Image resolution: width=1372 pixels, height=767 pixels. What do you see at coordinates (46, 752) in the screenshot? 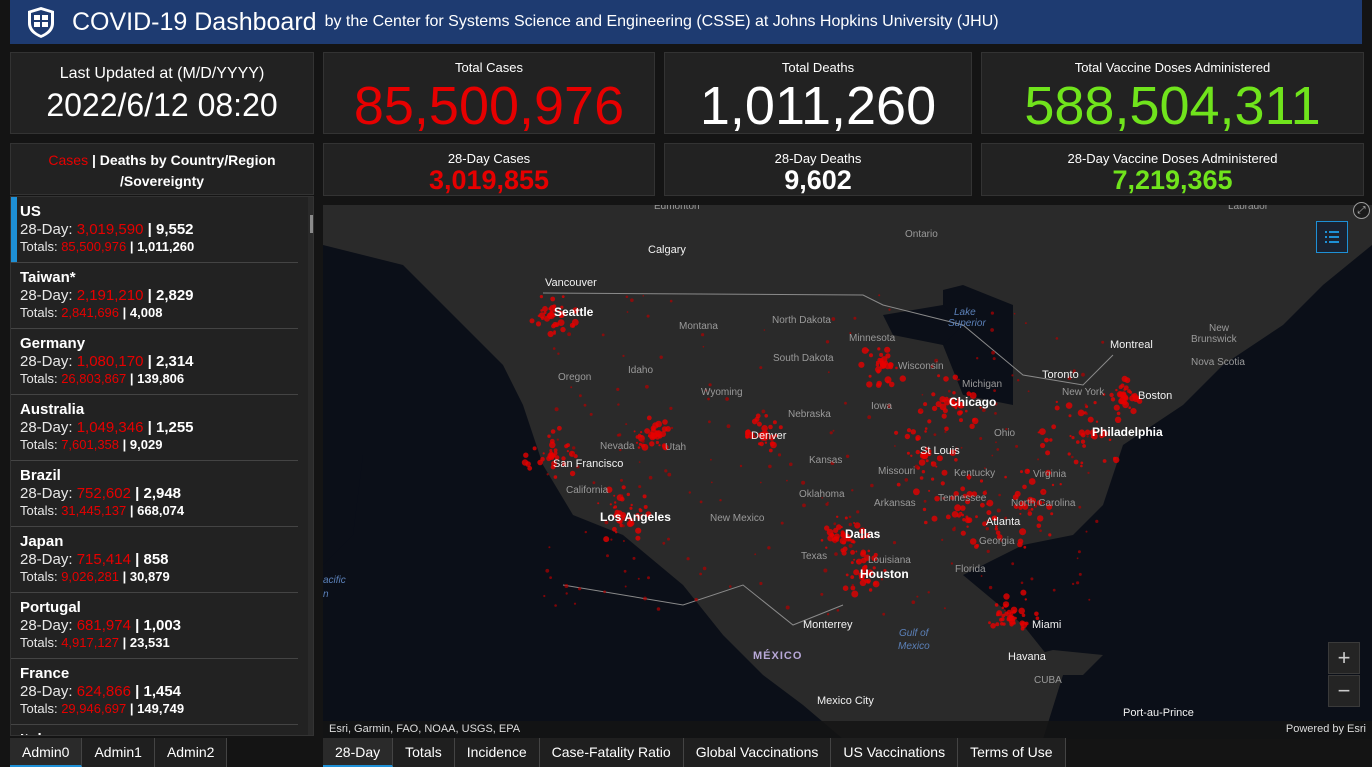
I see `tab-admin0: Admin0` at bounding box center [46, 752].